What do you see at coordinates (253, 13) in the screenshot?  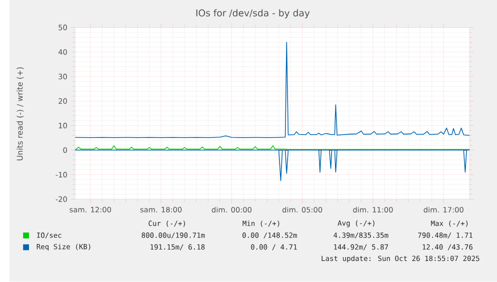 I see `chart-title: IOs for /dev/sda - by day` at bounding box center [253, 13].